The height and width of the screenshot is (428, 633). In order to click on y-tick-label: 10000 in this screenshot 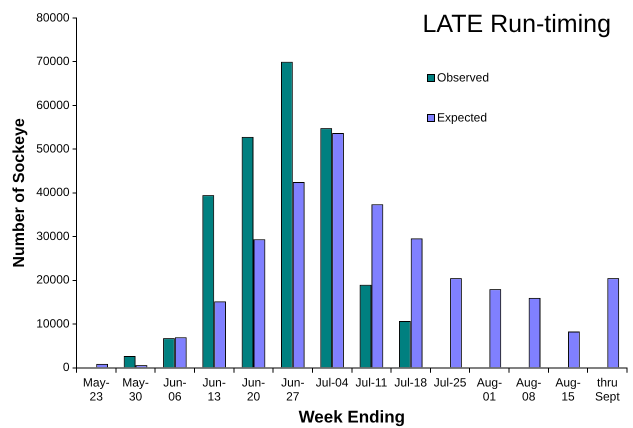, I will do `click(53, 323)`.